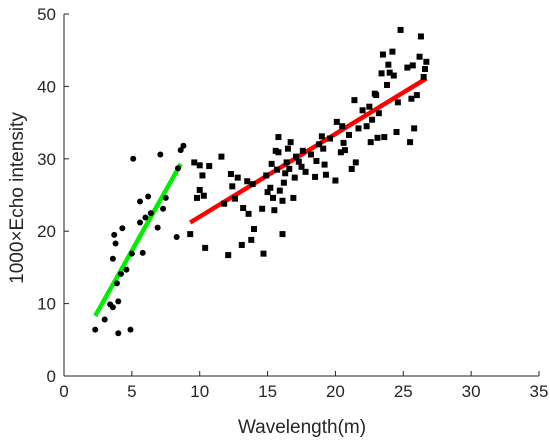 Image resolution: width=550 pixels, height=444 pixels. I want to click on x-tick-label: 20, so click(335, 391).